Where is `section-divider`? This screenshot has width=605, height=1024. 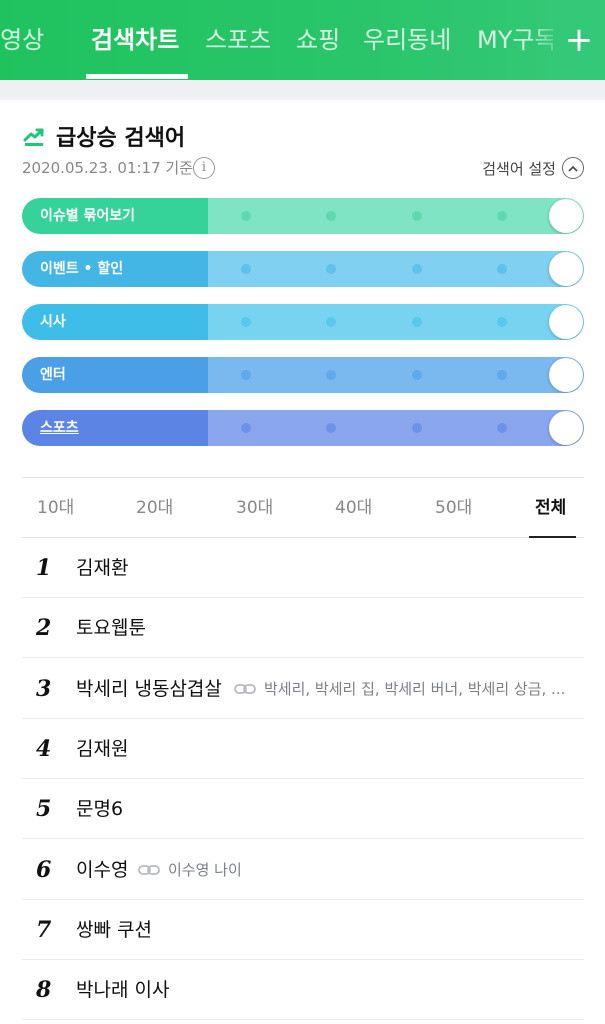 section-divider is located at coordinates (302, 90).